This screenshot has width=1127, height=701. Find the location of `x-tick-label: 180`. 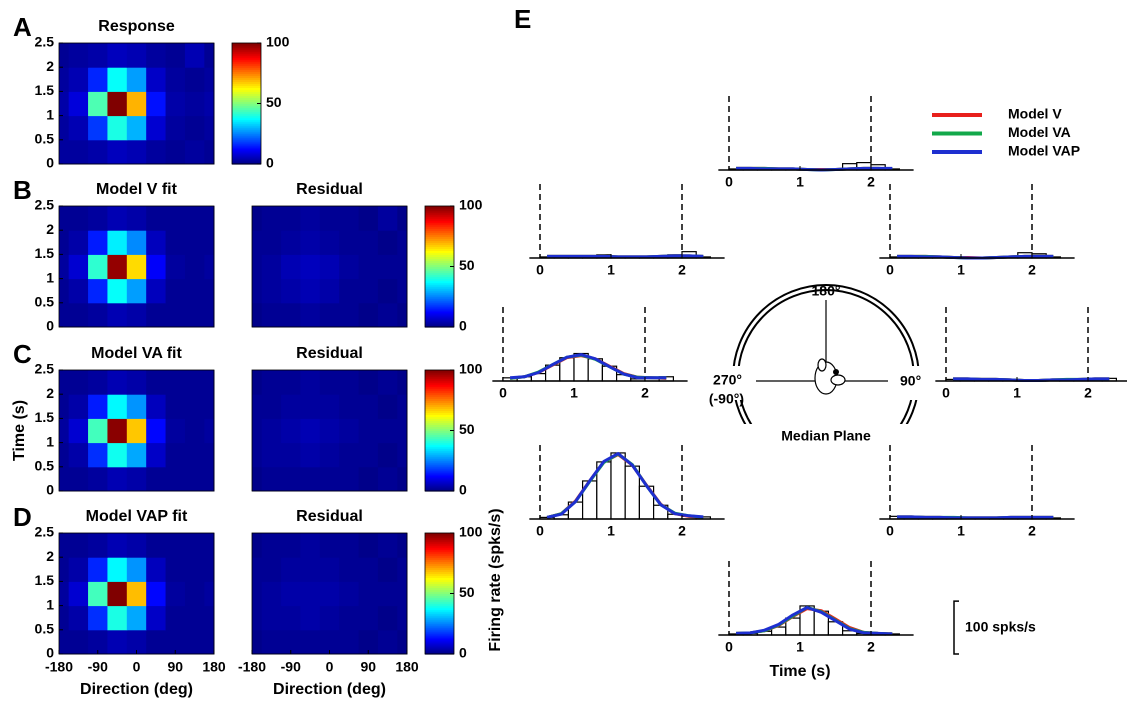

x-tick-label: 180 is located at coordinates (407, 667).